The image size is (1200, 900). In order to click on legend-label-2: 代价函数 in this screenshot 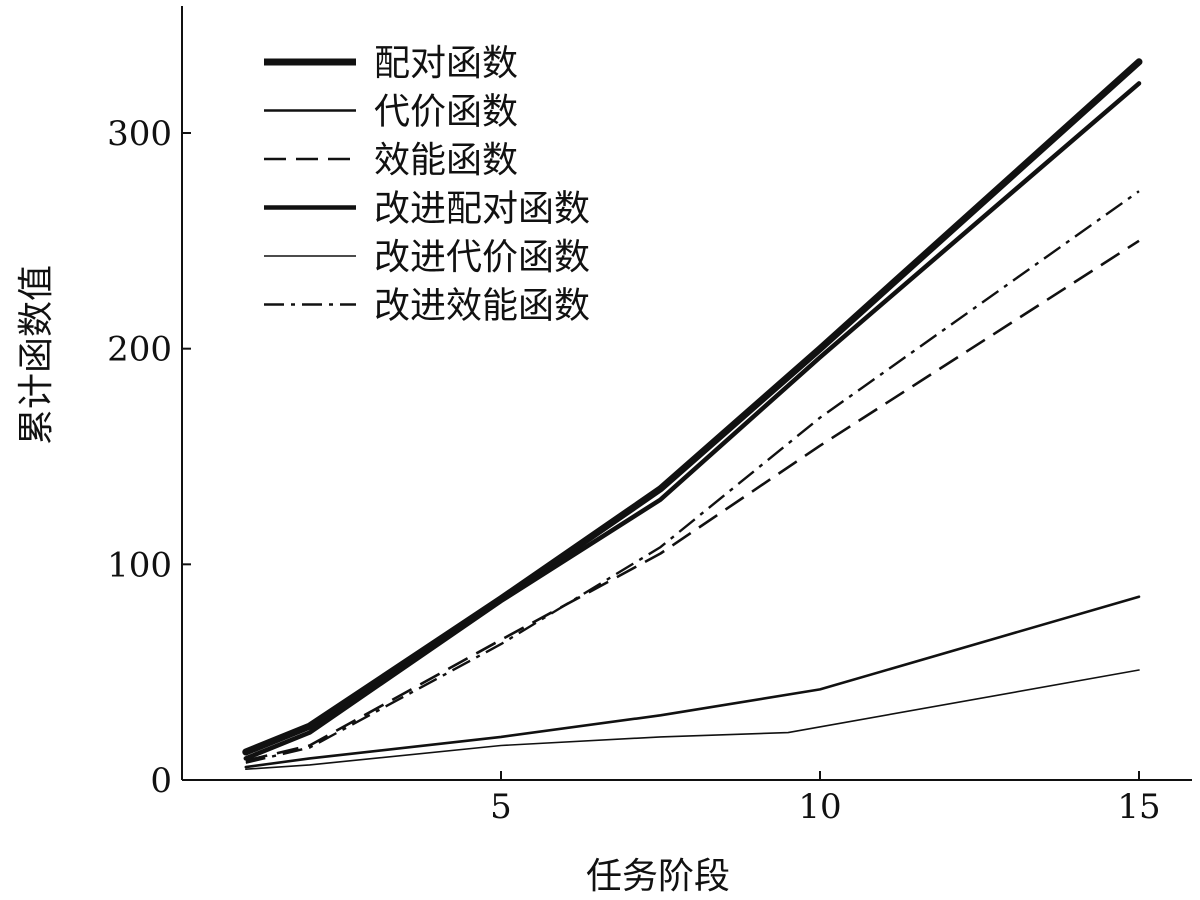, I will do `click(446, 112)`.